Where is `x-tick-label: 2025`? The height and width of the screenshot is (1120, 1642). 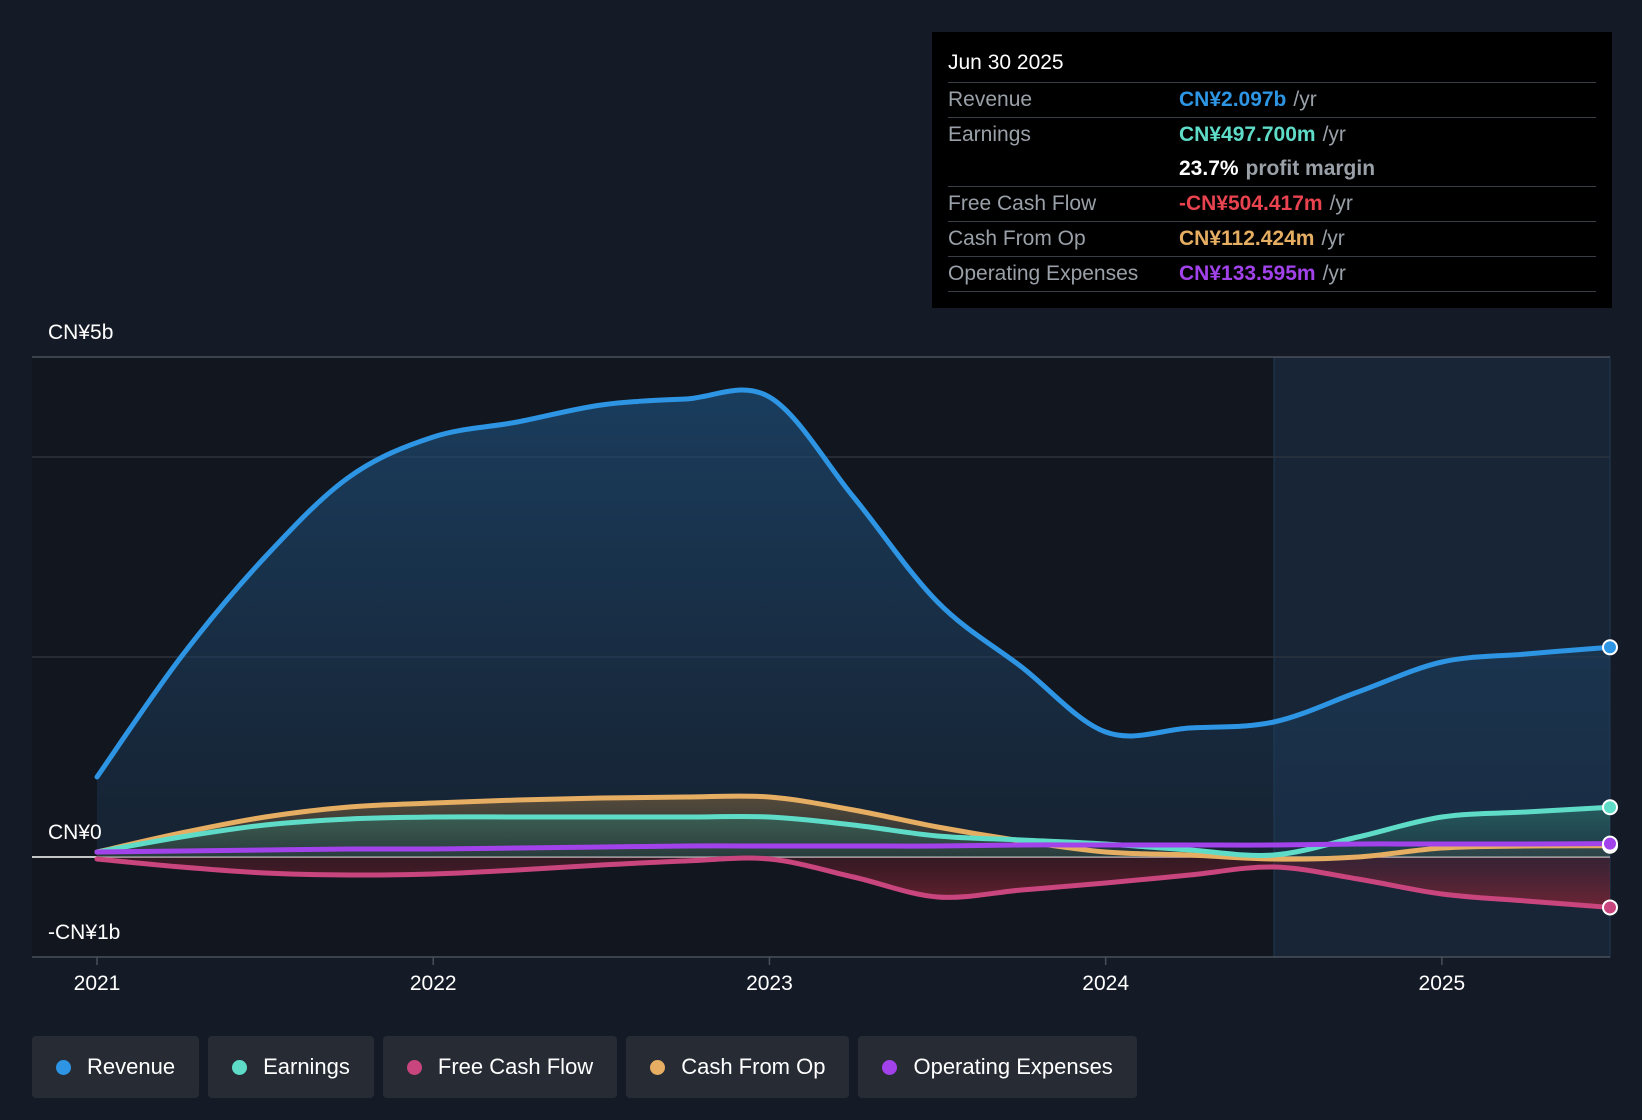
x-tick-label: 2025 is located at coordinates (1442, 983).